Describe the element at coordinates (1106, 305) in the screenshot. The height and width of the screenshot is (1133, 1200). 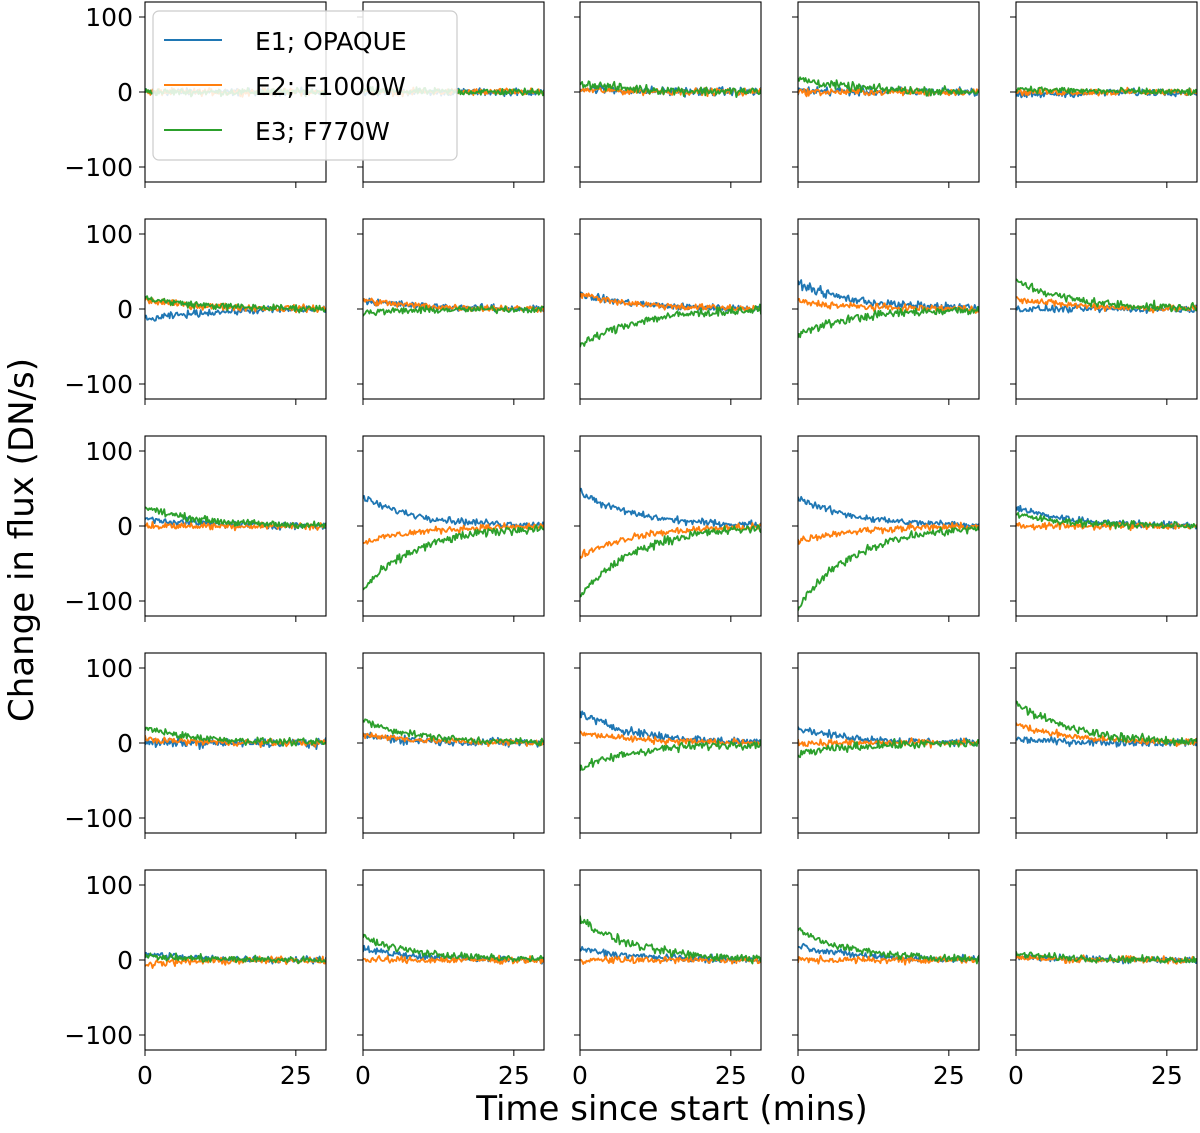
I see `series-line-e2-r2-c5` at that location.